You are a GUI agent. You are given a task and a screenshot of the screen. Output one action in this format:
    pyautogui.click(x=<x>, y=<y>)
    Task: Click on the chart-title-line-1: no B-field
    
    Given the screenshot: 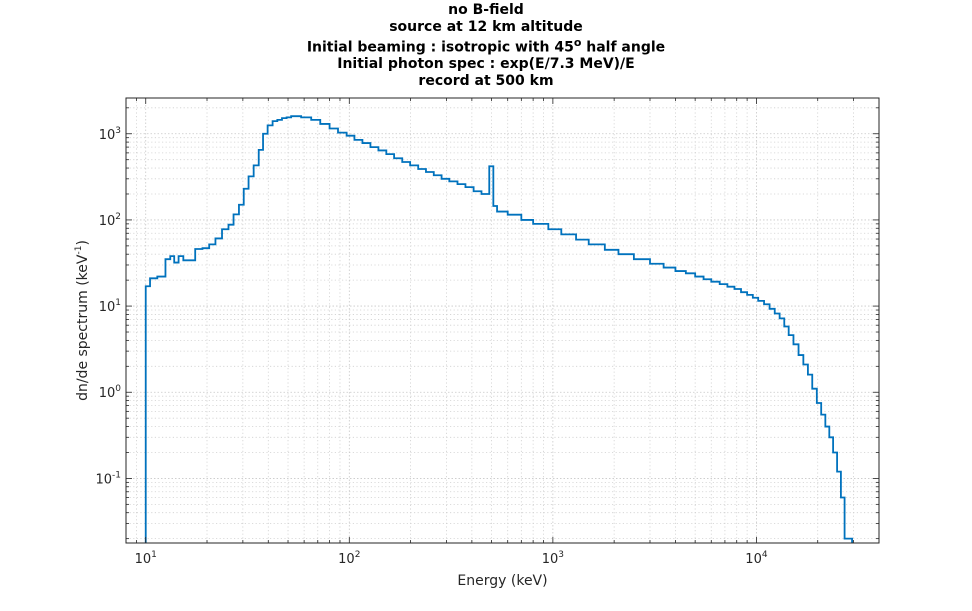 What is the action you would take?
    pyautogui.click(x=486, y=10)
    